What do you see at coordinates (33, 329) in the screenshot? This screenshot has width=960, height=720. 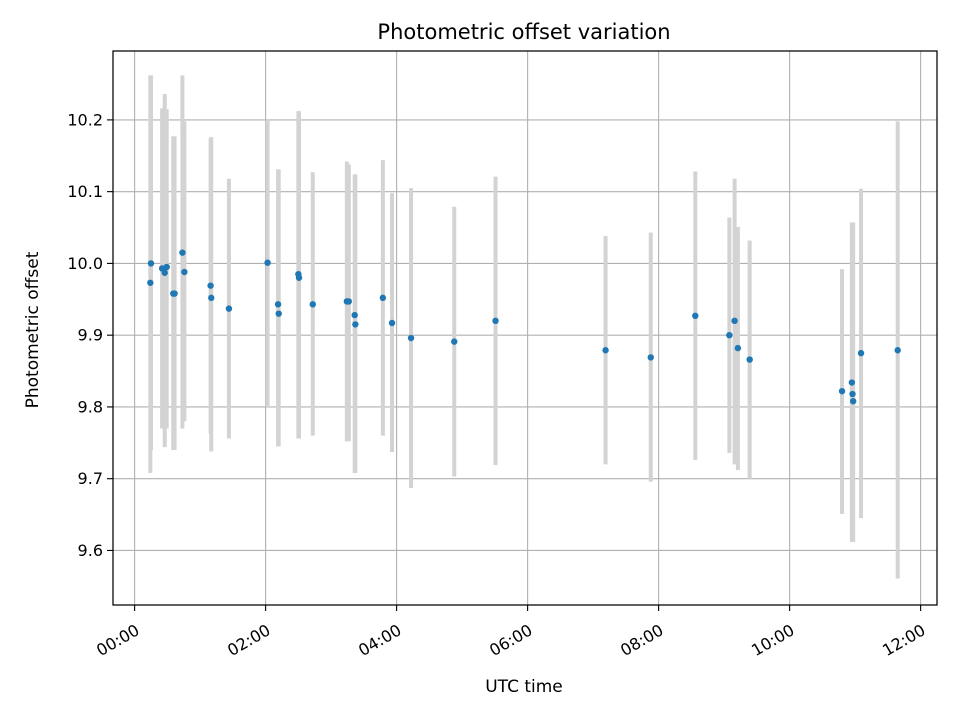 I see `y-axis-label: Photometric offset` at bounding box center [33, 329].